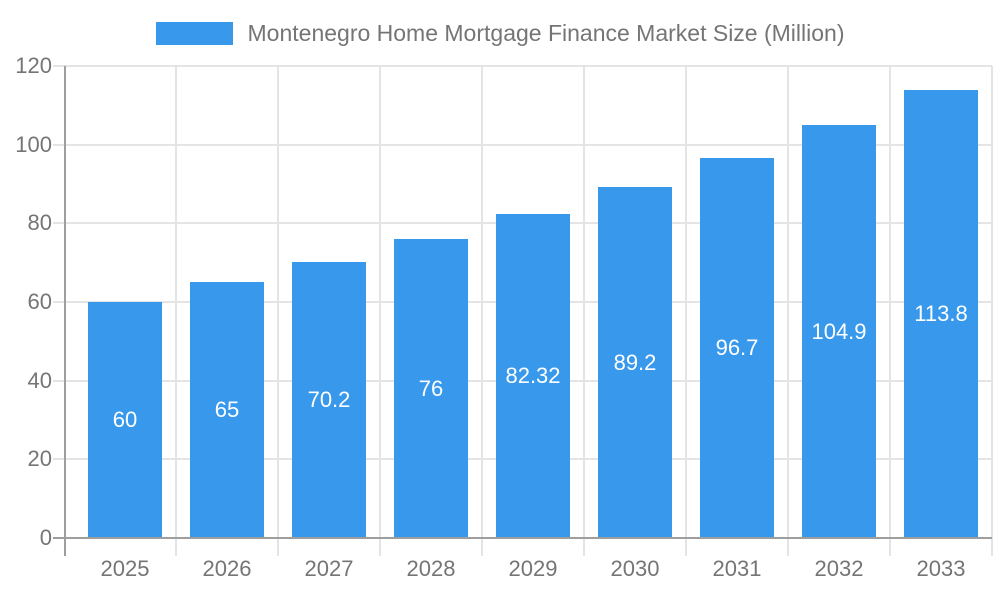 Image resolution: width=1000 pixels, height=600 pixels. I want to click on bar-value-label: 70.2, so click(329, 399).